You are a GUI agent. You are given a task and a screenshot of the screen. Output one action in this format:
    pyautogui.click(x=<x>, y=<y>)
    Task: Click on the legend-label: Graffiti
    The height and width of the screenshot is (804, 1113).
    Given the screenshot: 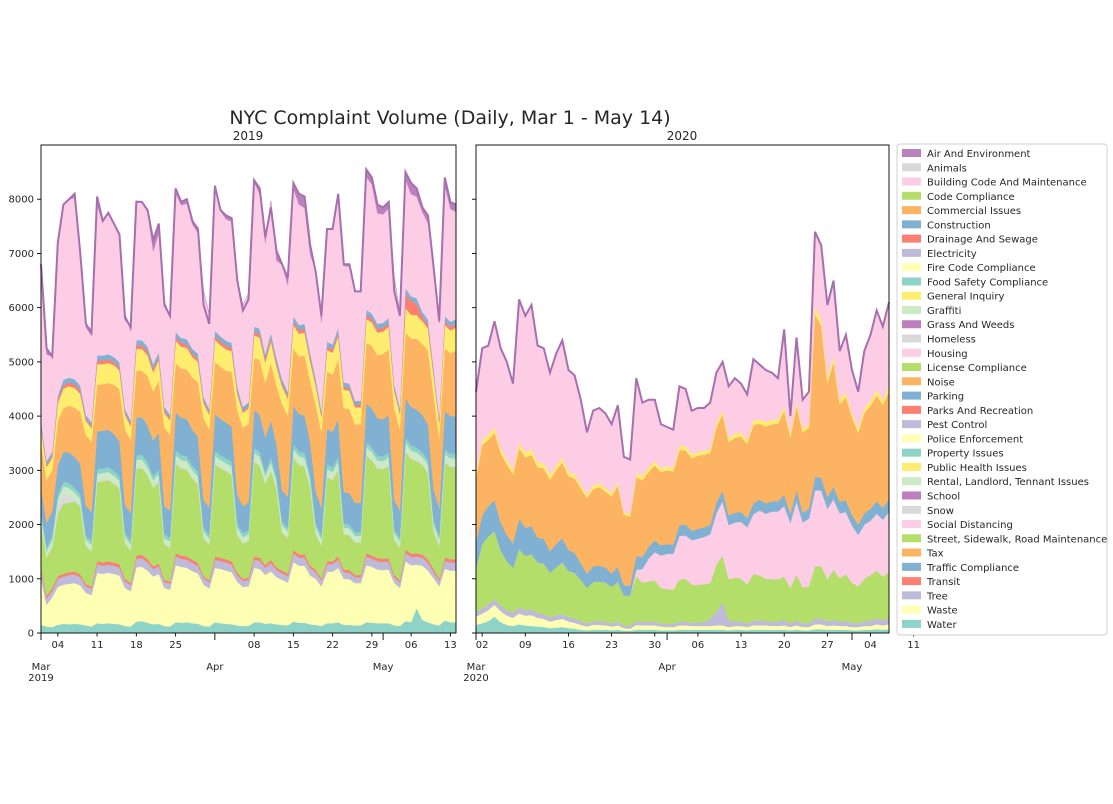 What is the action you would take?
    pyautogui.click(x=944, y=311)
    